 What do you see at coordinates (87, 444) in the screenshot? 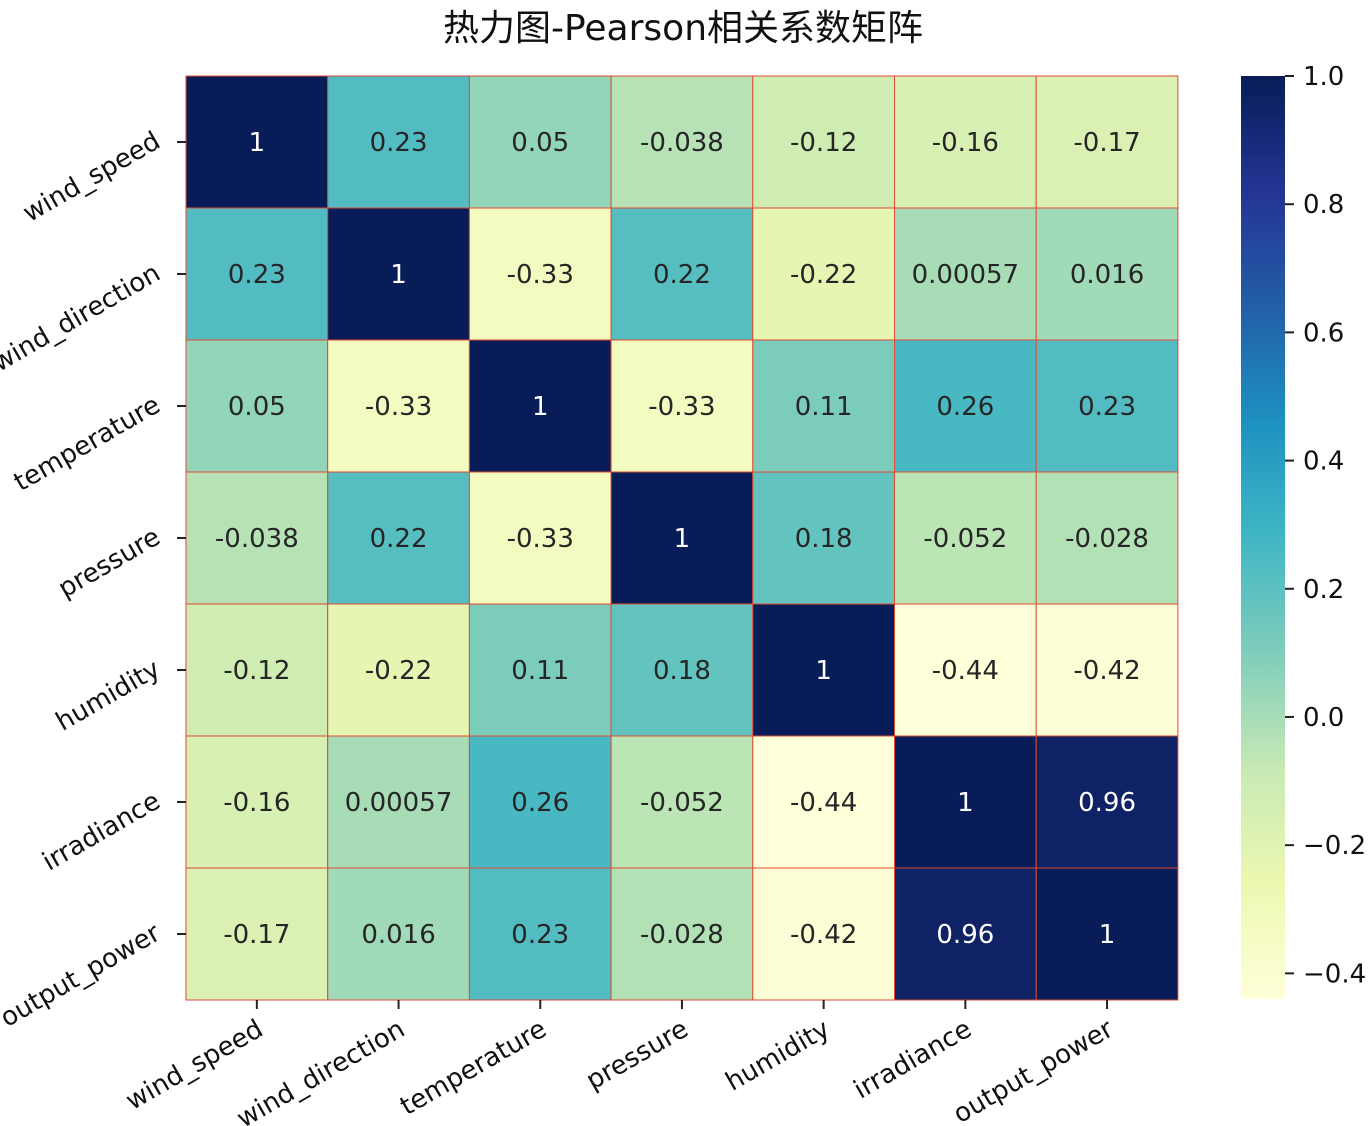
I see `y-tick-label: temperature` at bounding box center [87, 444].